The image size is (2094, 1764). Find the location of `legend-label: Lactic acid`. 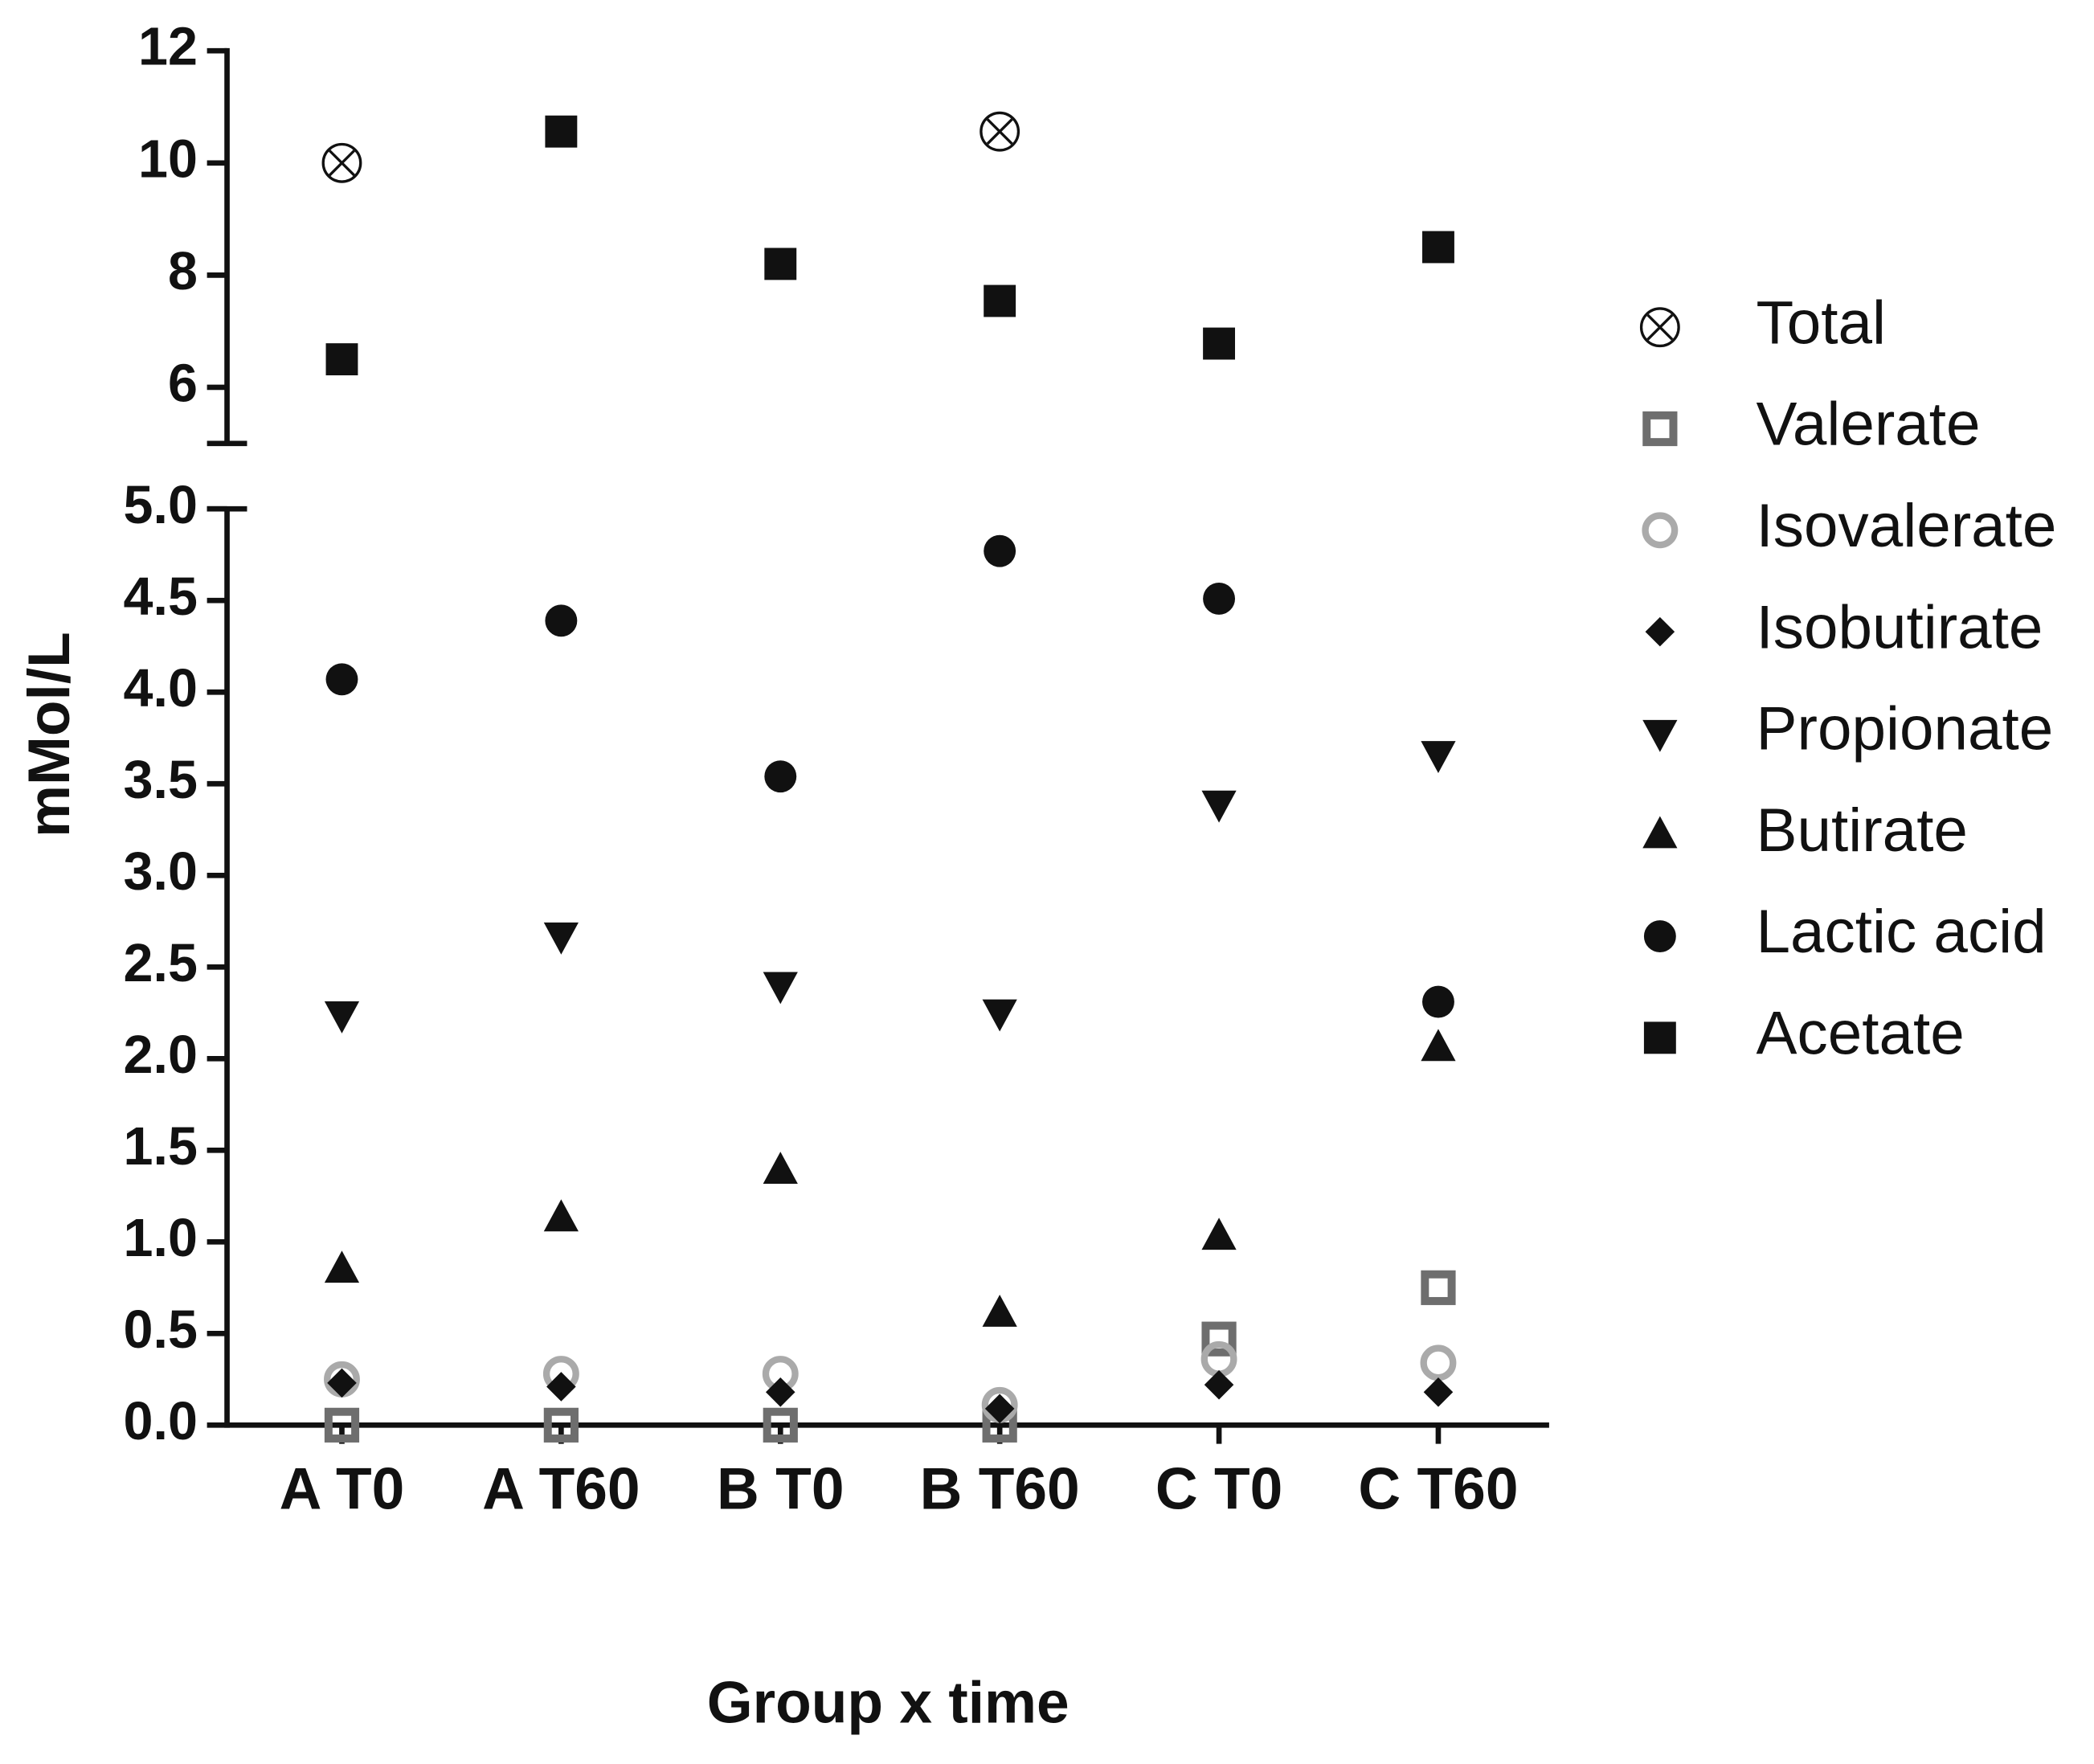

legend-label: Lactic acid is located at coordinates (1902, 932).